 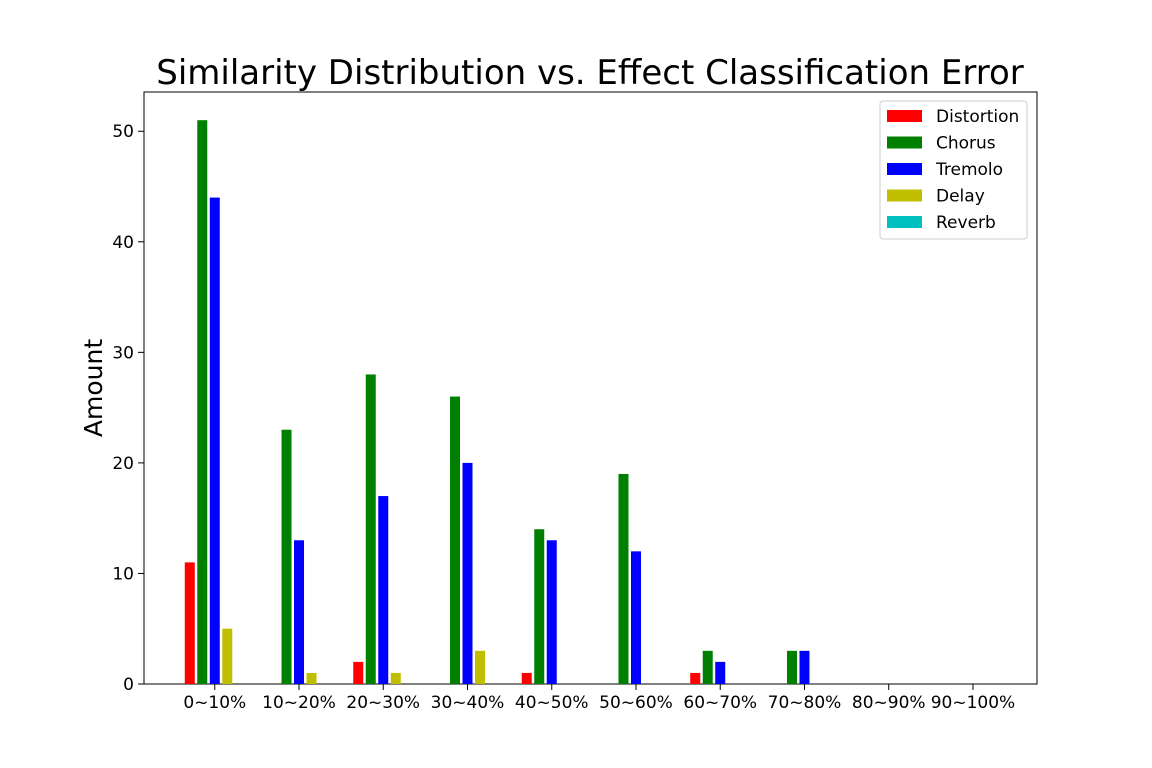 I want to click on x-tick-label: 70~80%, so click(x=805, y=703).